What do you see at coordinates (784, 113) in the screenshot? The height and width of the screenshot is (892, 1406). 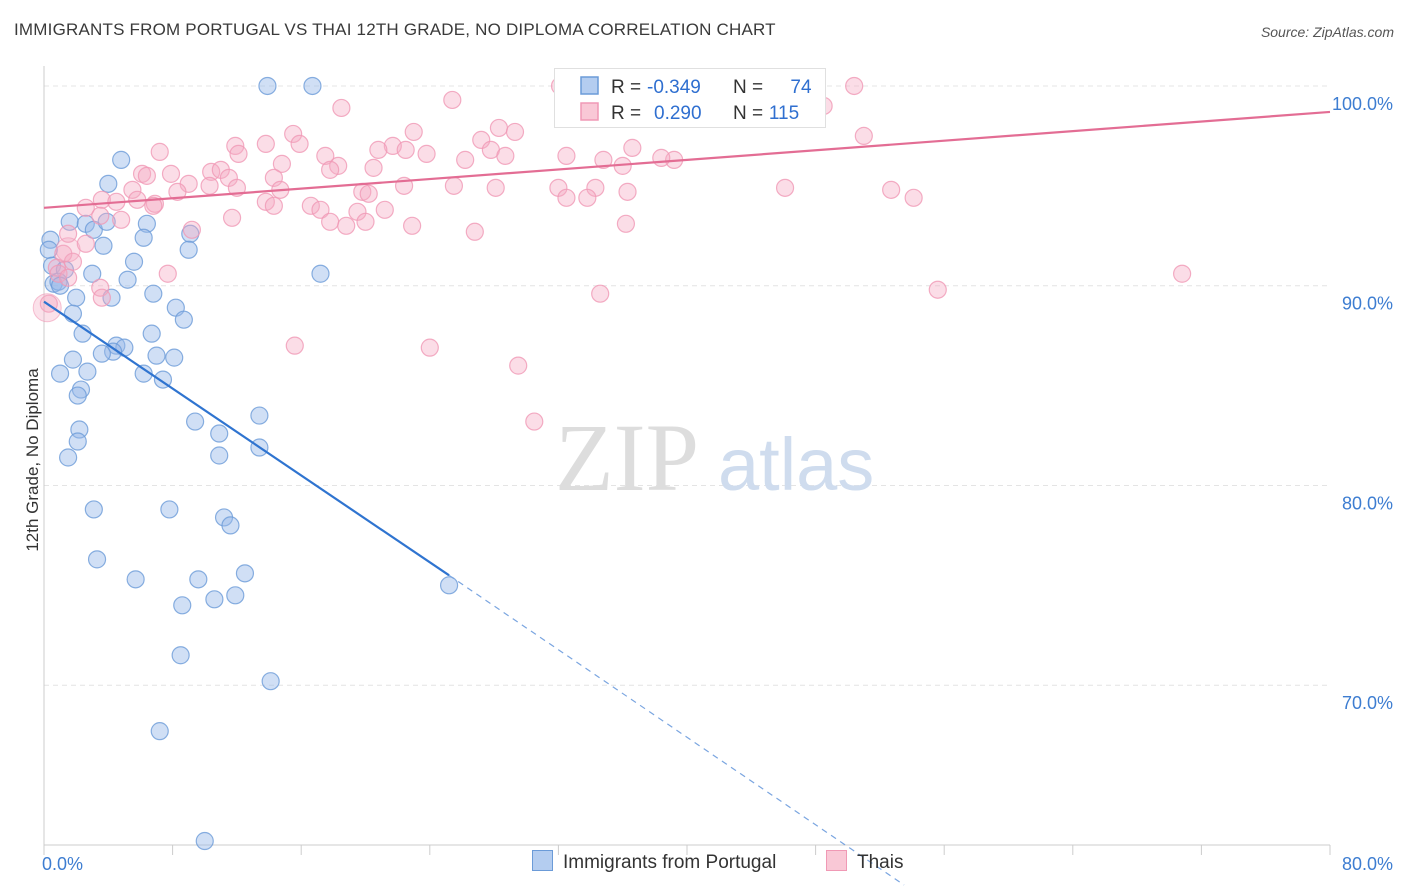 I see `legend-n-value-2: 115` at bounding box center [784, 113].